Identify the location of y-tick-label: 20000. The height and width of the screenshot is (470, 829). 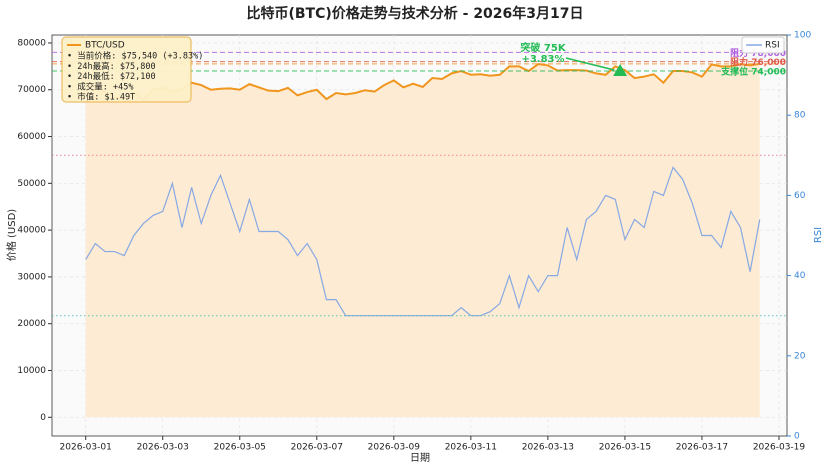
(31, 324).